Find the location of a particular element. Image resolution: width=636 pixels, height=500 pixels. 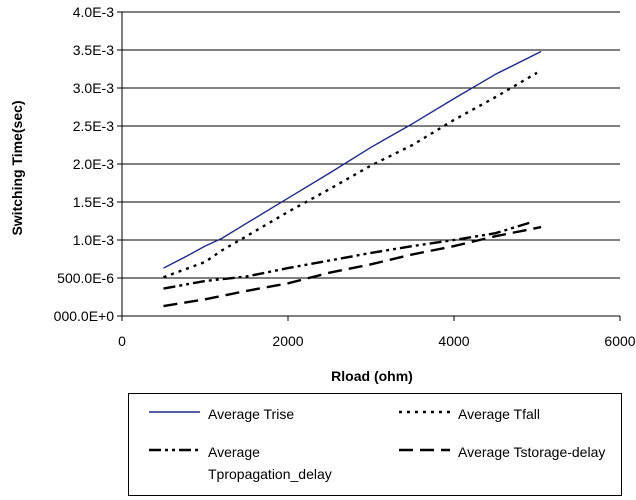

legend-label-tfall: Average Tfall is located at coordinates (499, 414).